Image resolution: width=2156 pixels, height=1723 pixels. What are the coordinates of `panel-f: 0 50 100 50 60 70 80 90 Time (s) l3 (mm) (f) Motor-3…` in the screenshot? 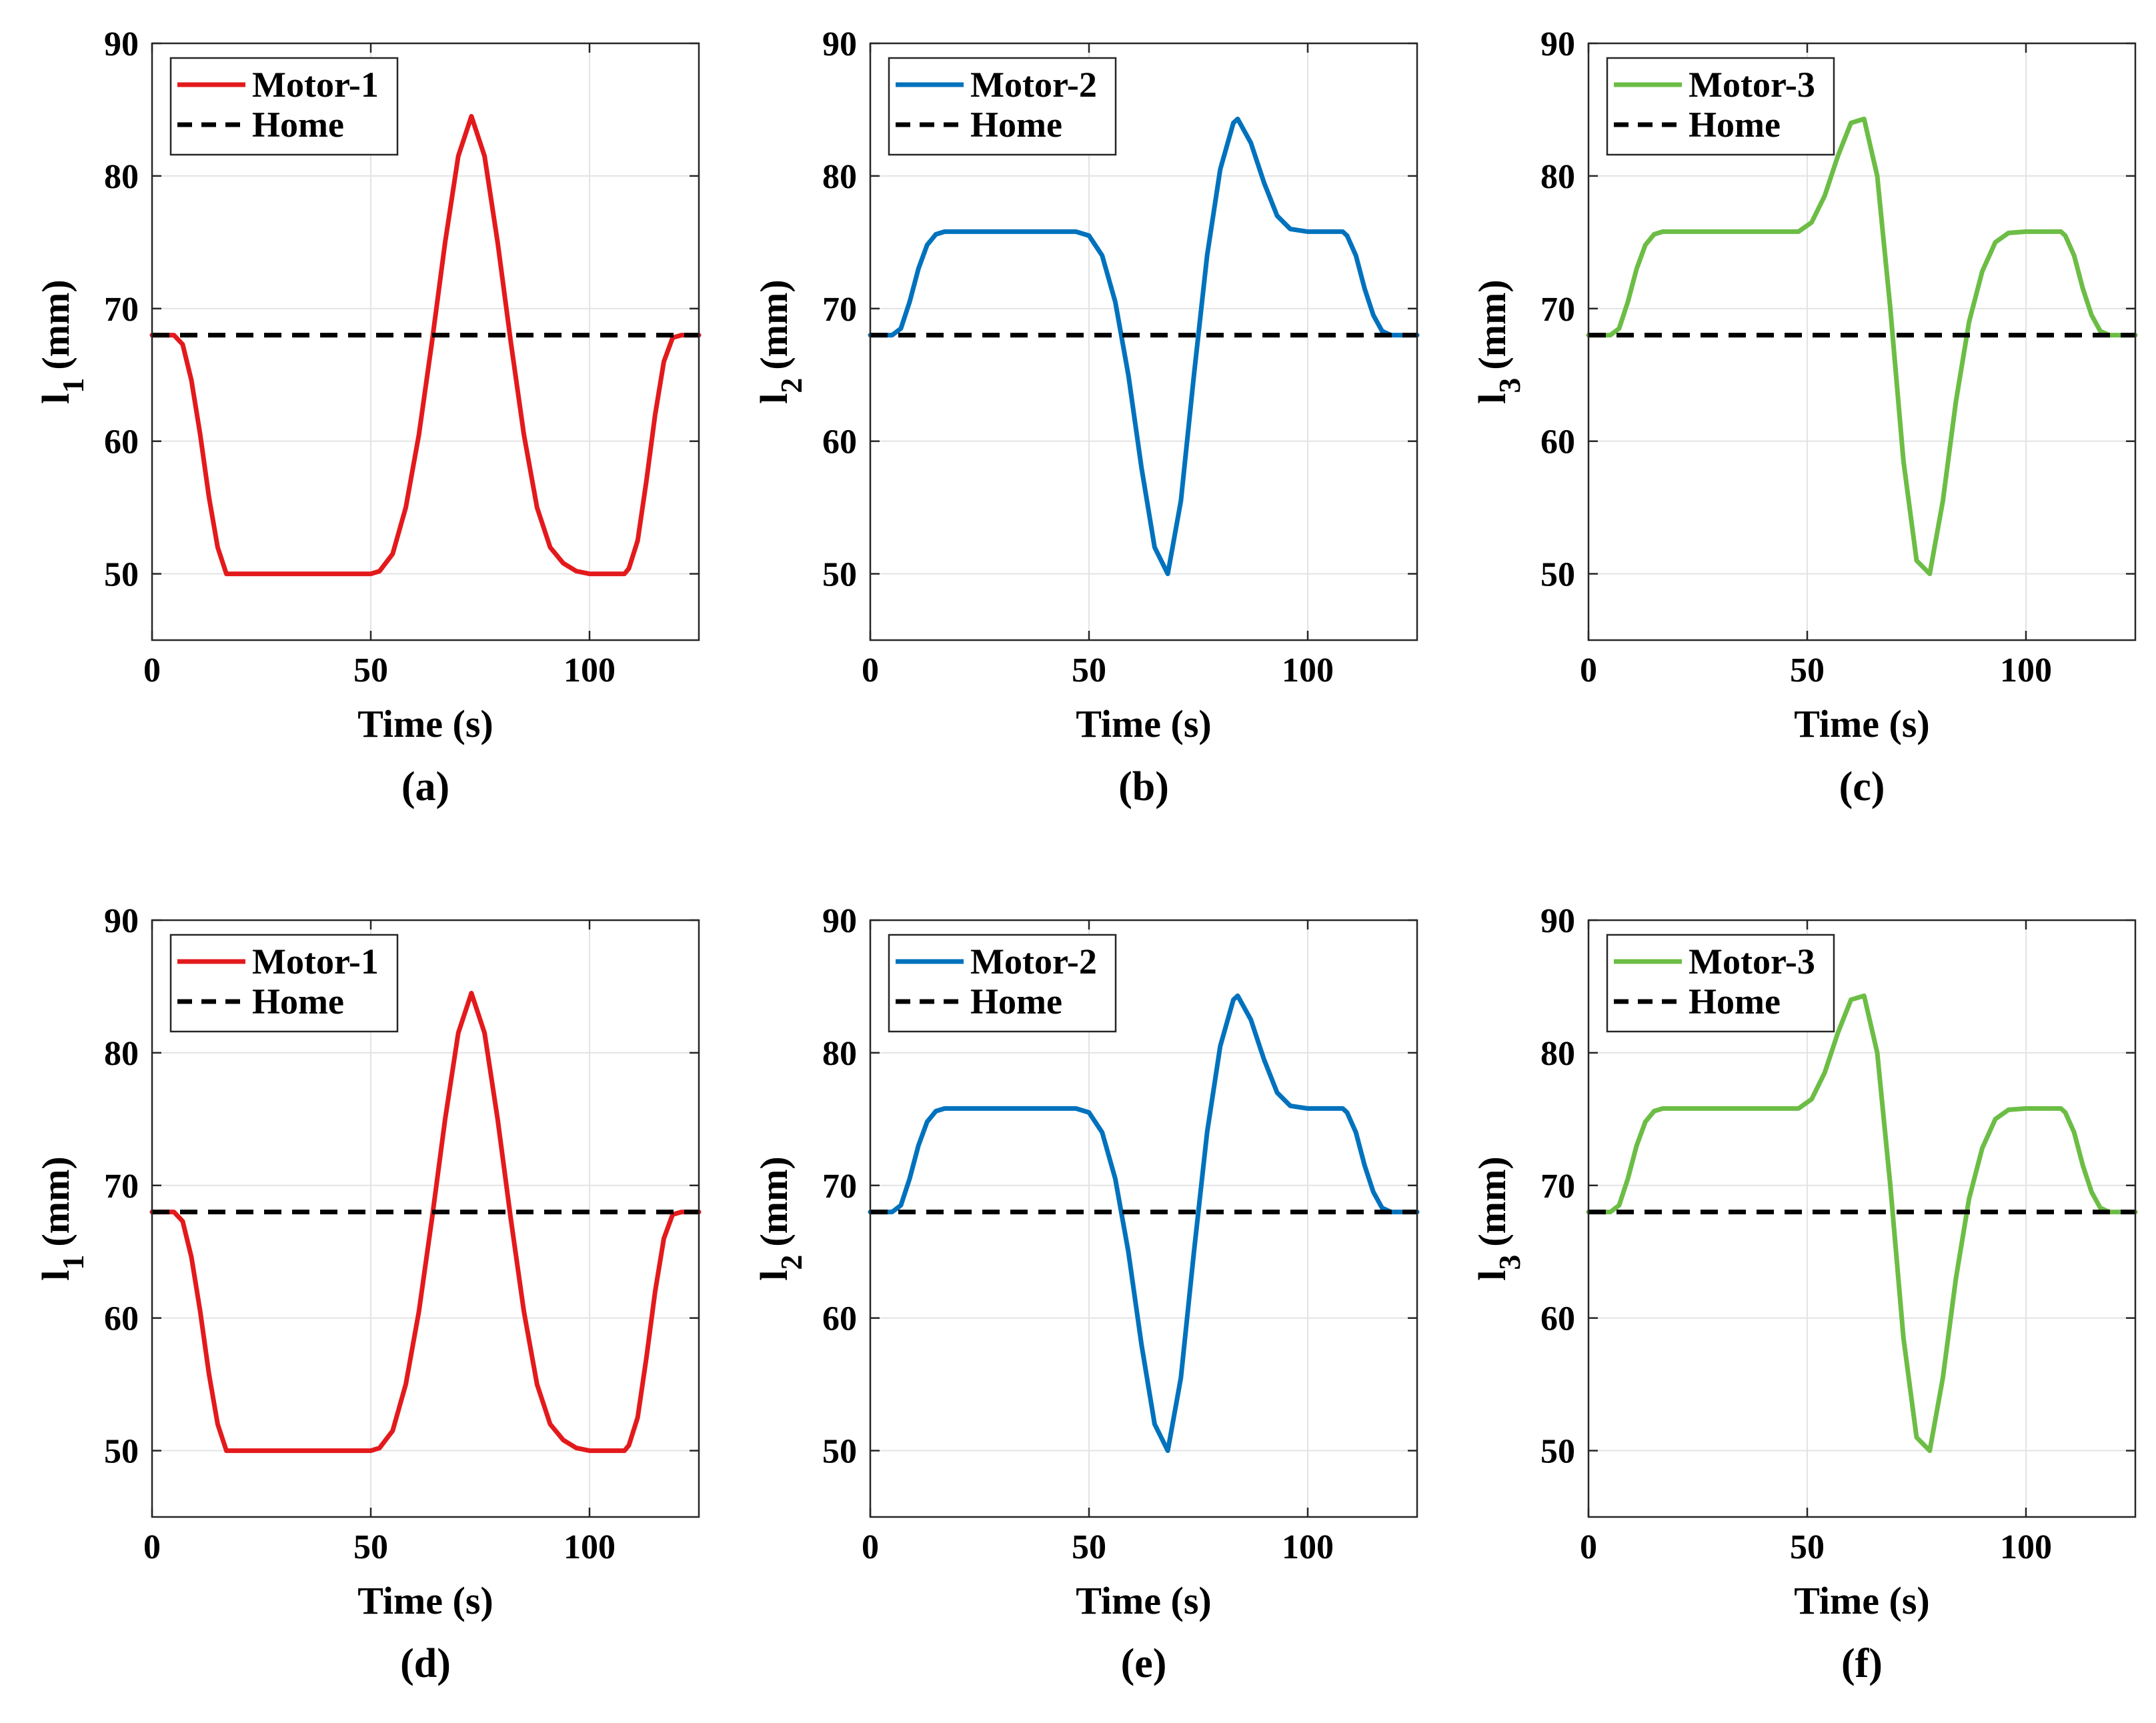 It's located at (1804, 1294).